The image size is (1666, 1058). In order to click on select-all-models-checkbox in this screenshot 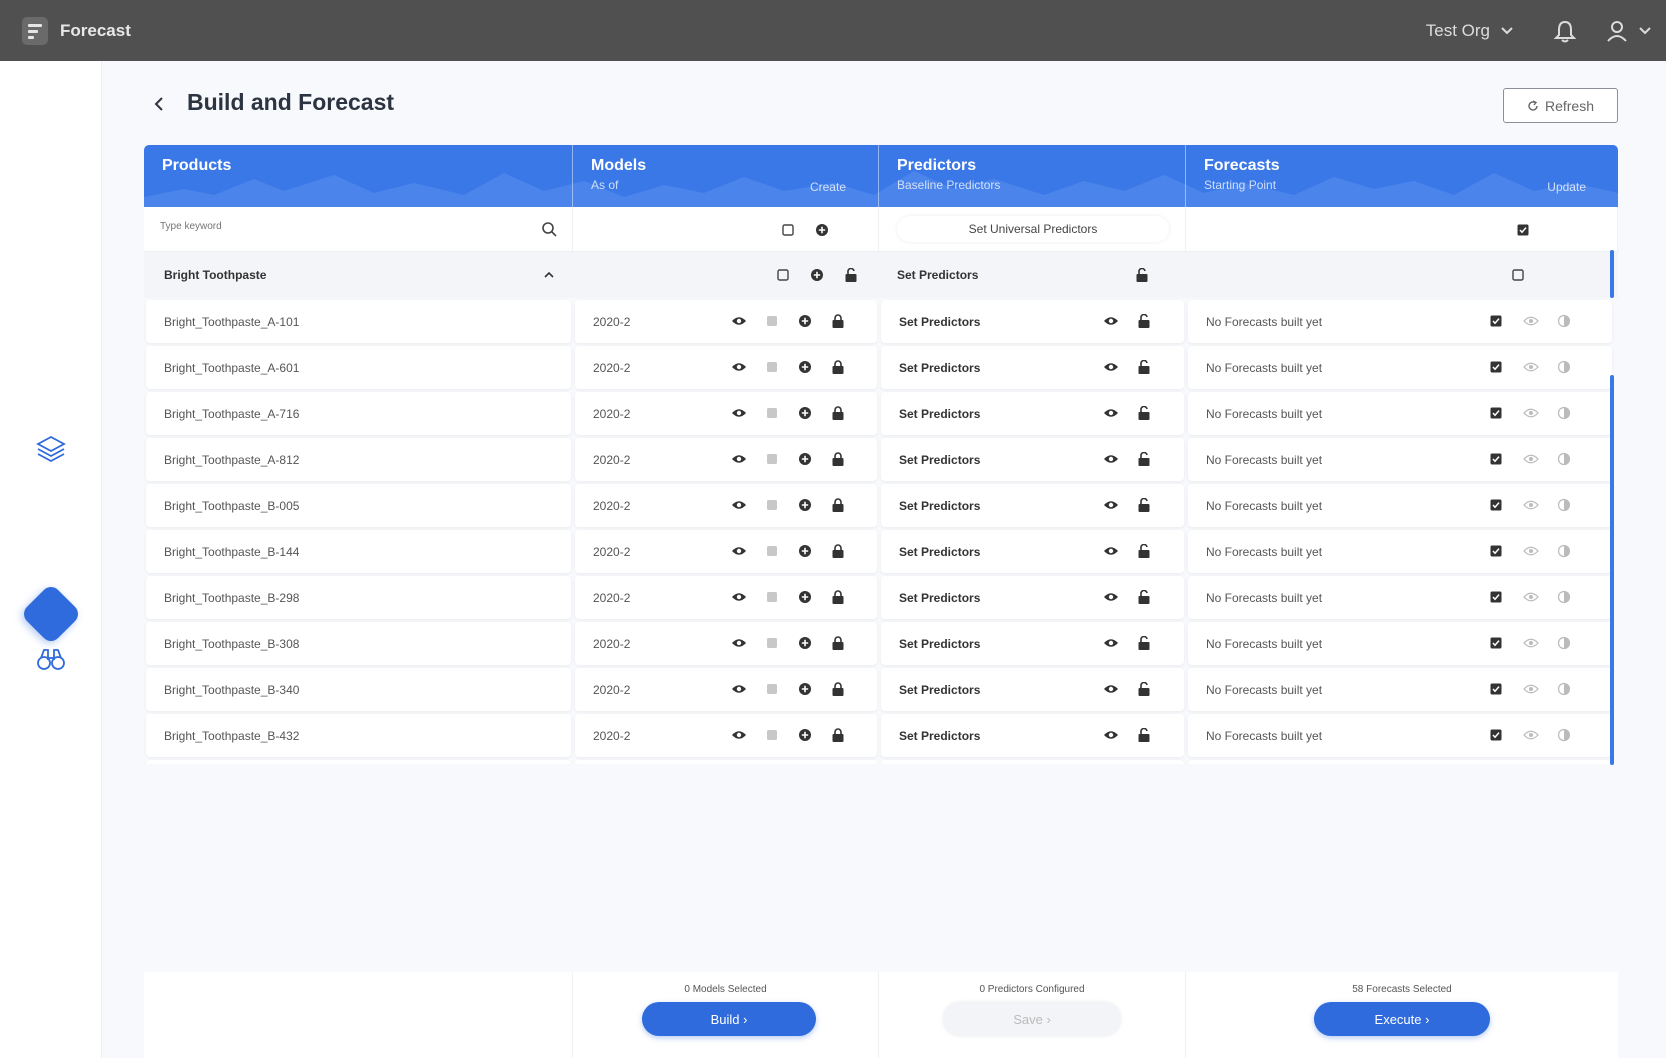, I will do `click(788, 229)`.